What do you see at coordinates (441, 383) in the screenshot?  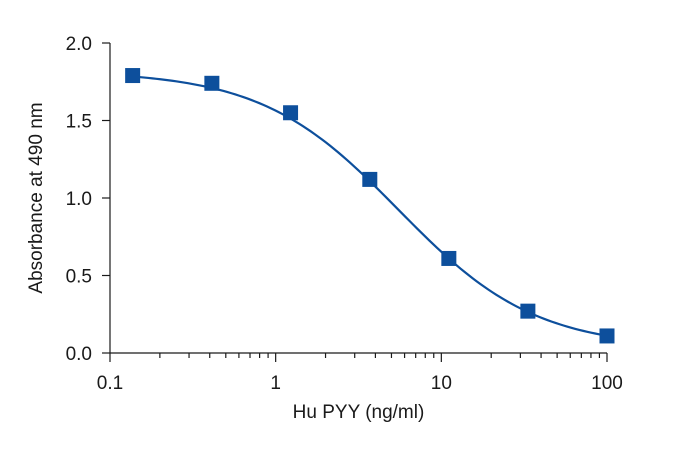 I see `x-tick-label: 10` at bounding box center [441, 383].